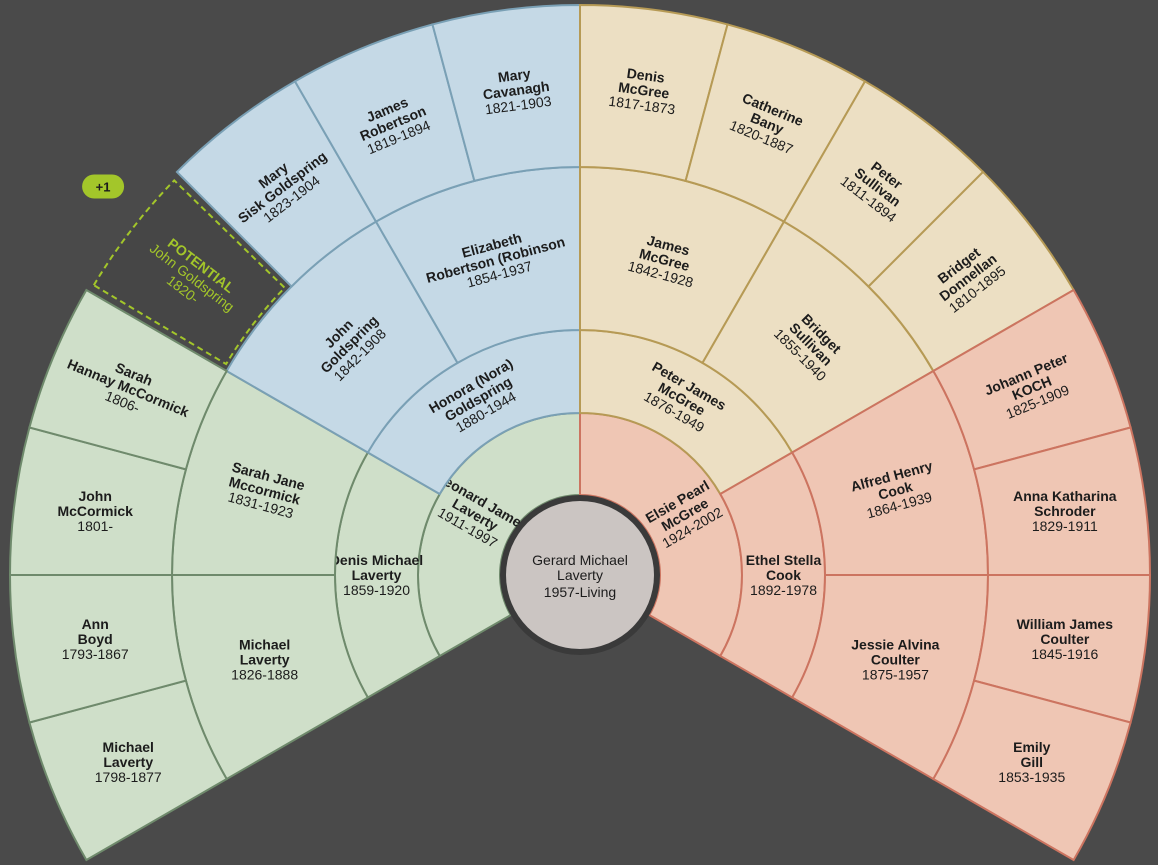 The height and width of the screenshot is (865, 1158). What do you see at coordinates (895, 675) in the screenshot?
I see `person-dates: 1875-1957` at bounding box center [895, 675].